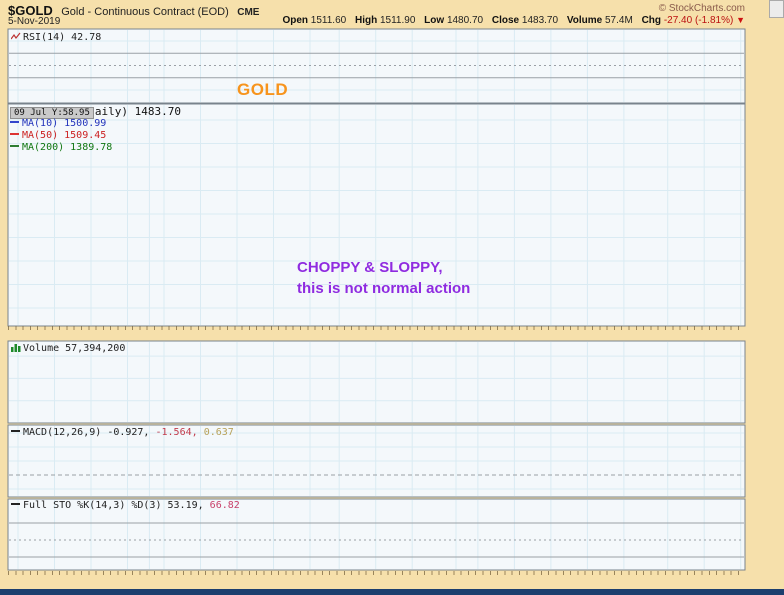  What do you see at coordinates (64, 123) in the screenshot?
I see `ma10-legend-text: MA(10) 1500.99` at bounding box center [64, 123].